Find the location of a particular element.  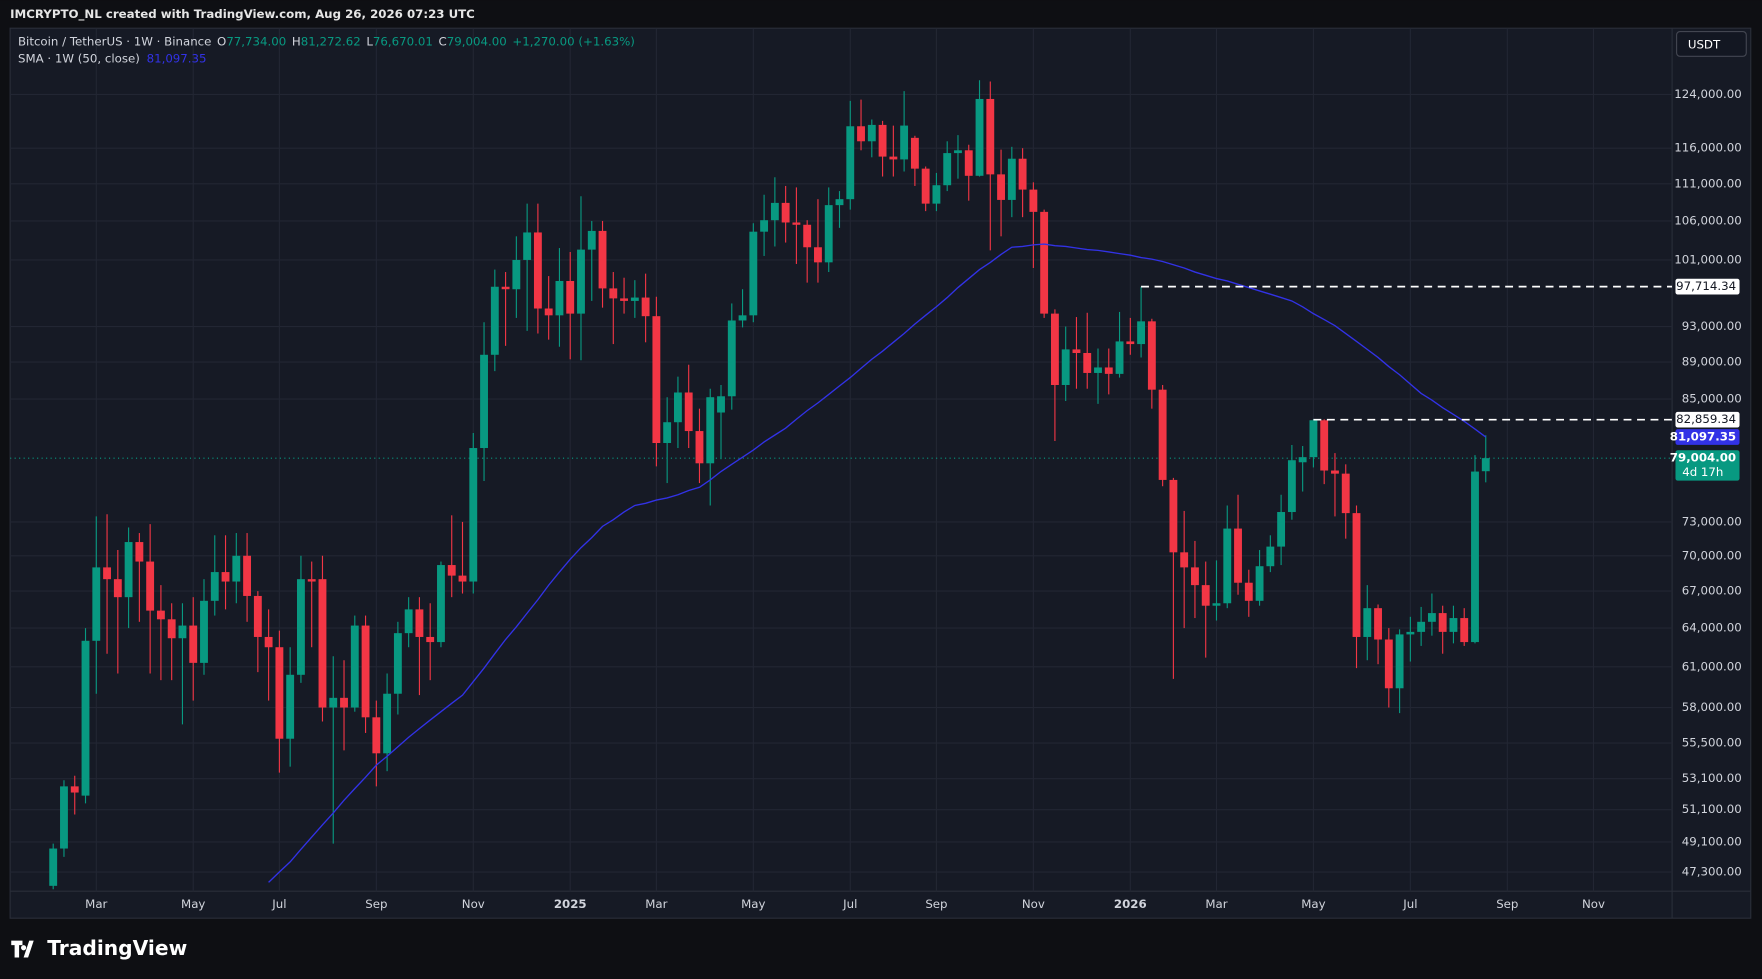

sma-badge-label: 81,097.35 is located at coordinates (1703, 437).